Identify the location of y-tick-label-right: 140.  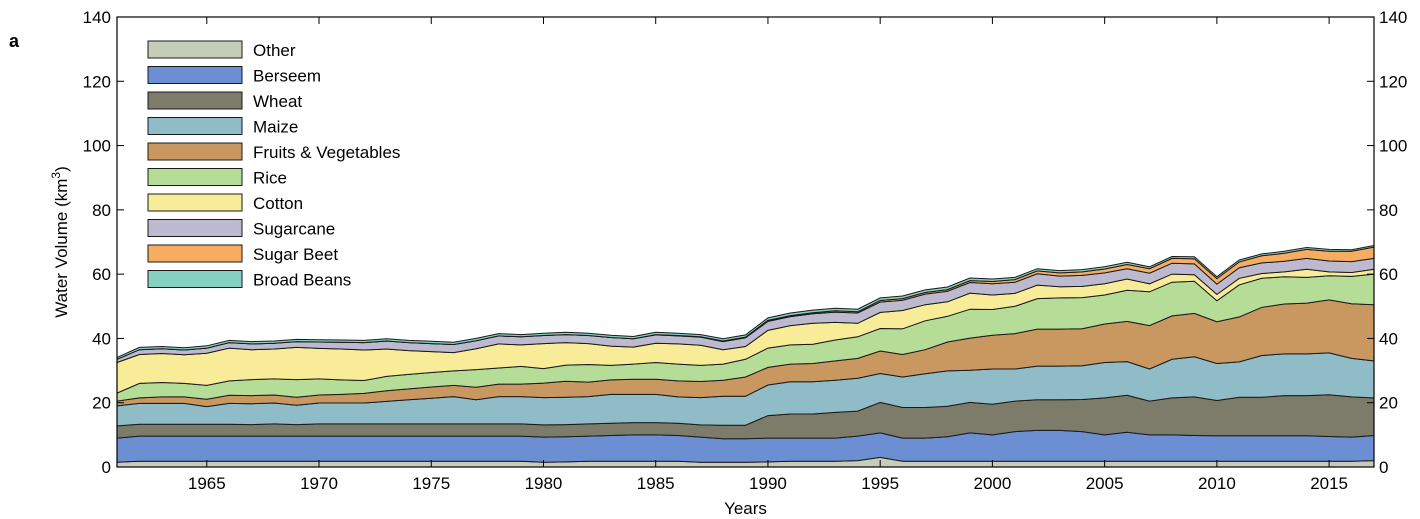
(1393, 17).